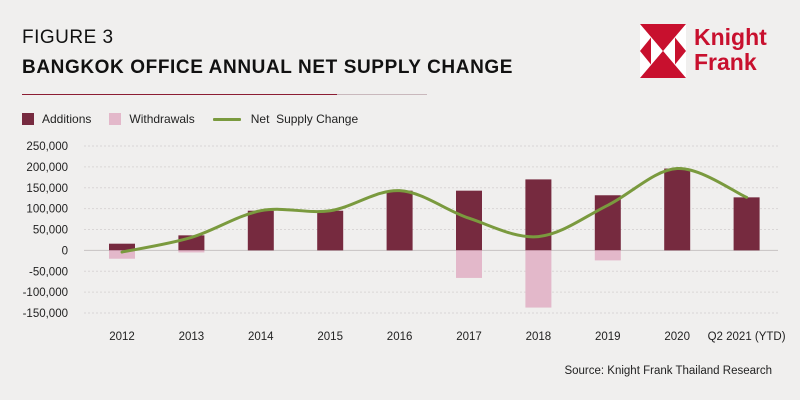  Describe the element at coordinates (115, 119) in the screenshot. I see `legend-swatch-withdrawals` at that location.